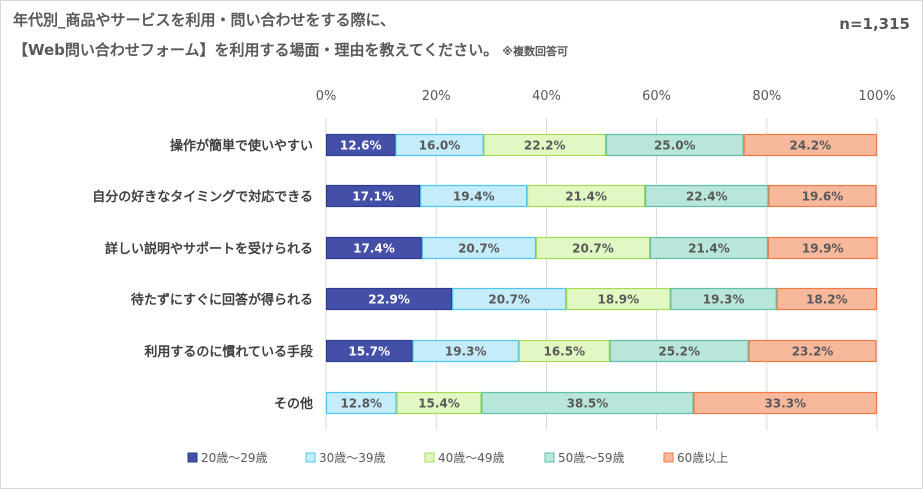  I want to click on data-label: 19.9%, so click(823, 249).